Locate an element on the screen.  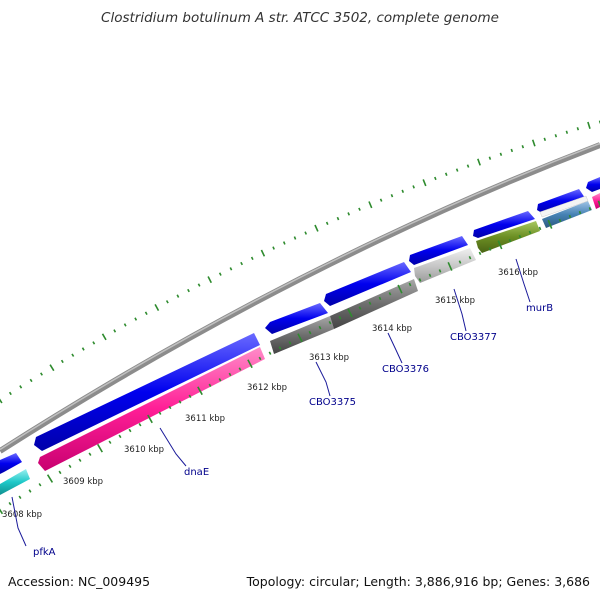
gene-CBO3375-feature is located at coordinates (302, 335).